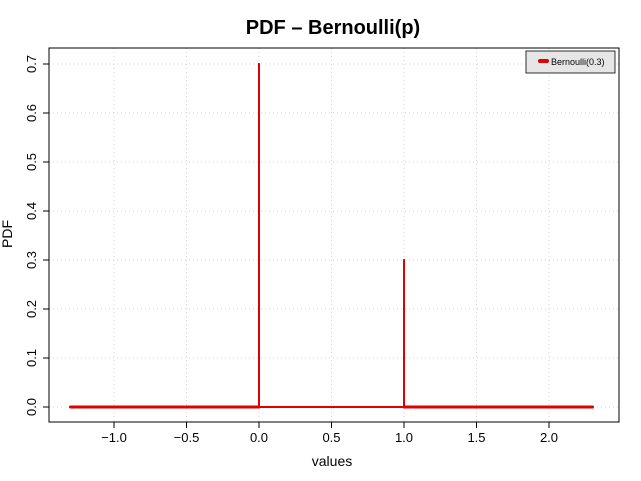 This screenshot has width=641, height=481. I want to click on y-tick-label: 0.2, so click(31, 309).